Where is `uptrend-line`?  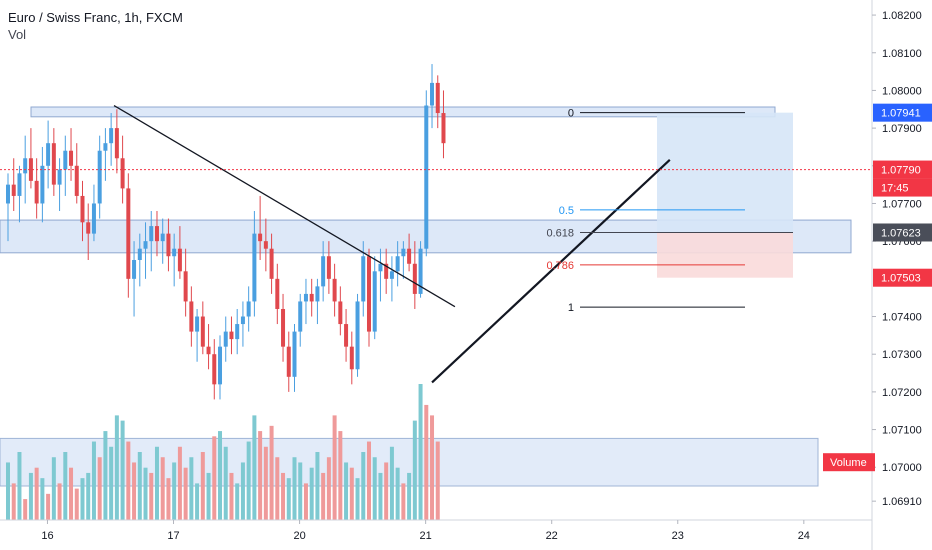
uptrend-line is located at coordinates (551, 271).